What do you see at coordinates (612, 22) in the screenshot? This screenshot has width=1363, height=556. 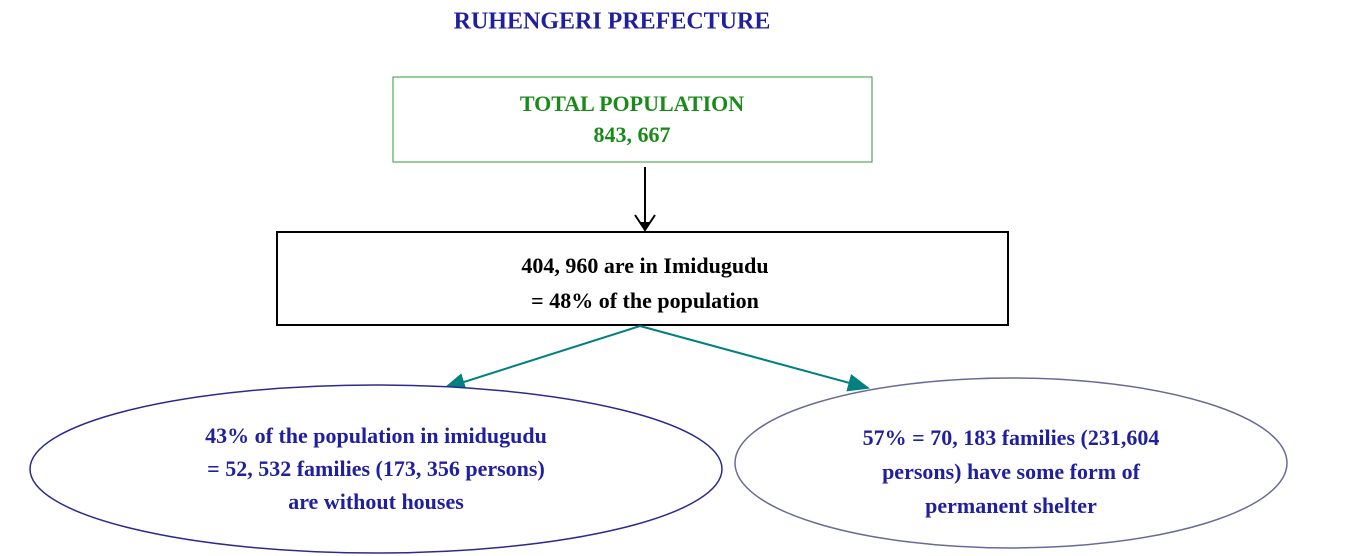 I see `title: RUHENGERI PREFECTURE` at bounding box center [612, 22].